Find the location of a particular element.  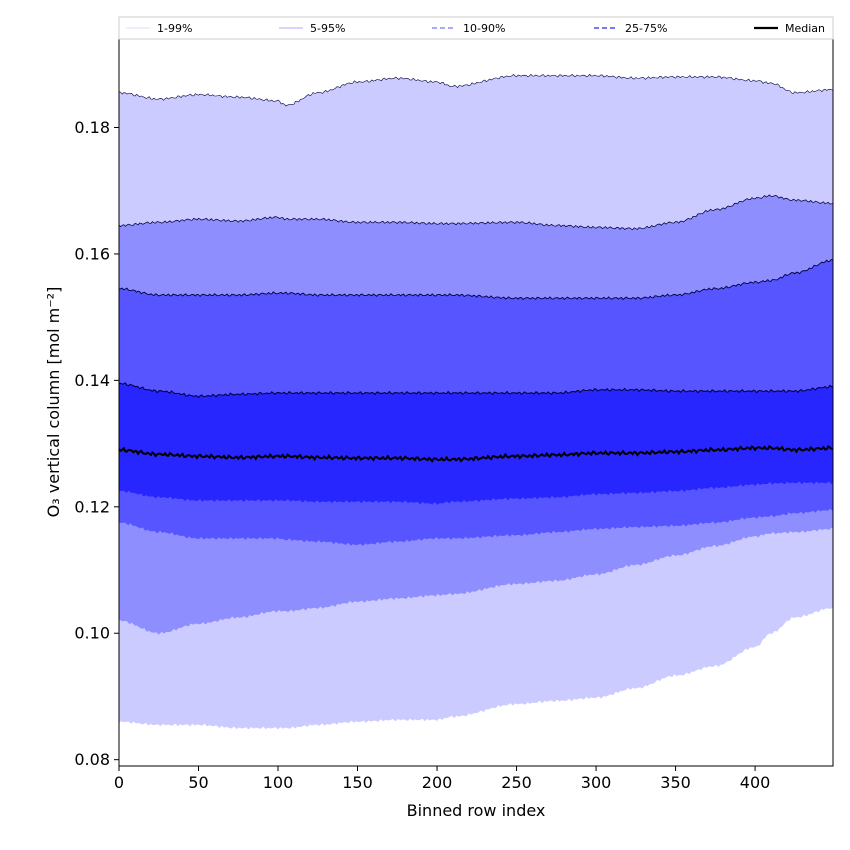

median-line is located at coordinates (476, 453).